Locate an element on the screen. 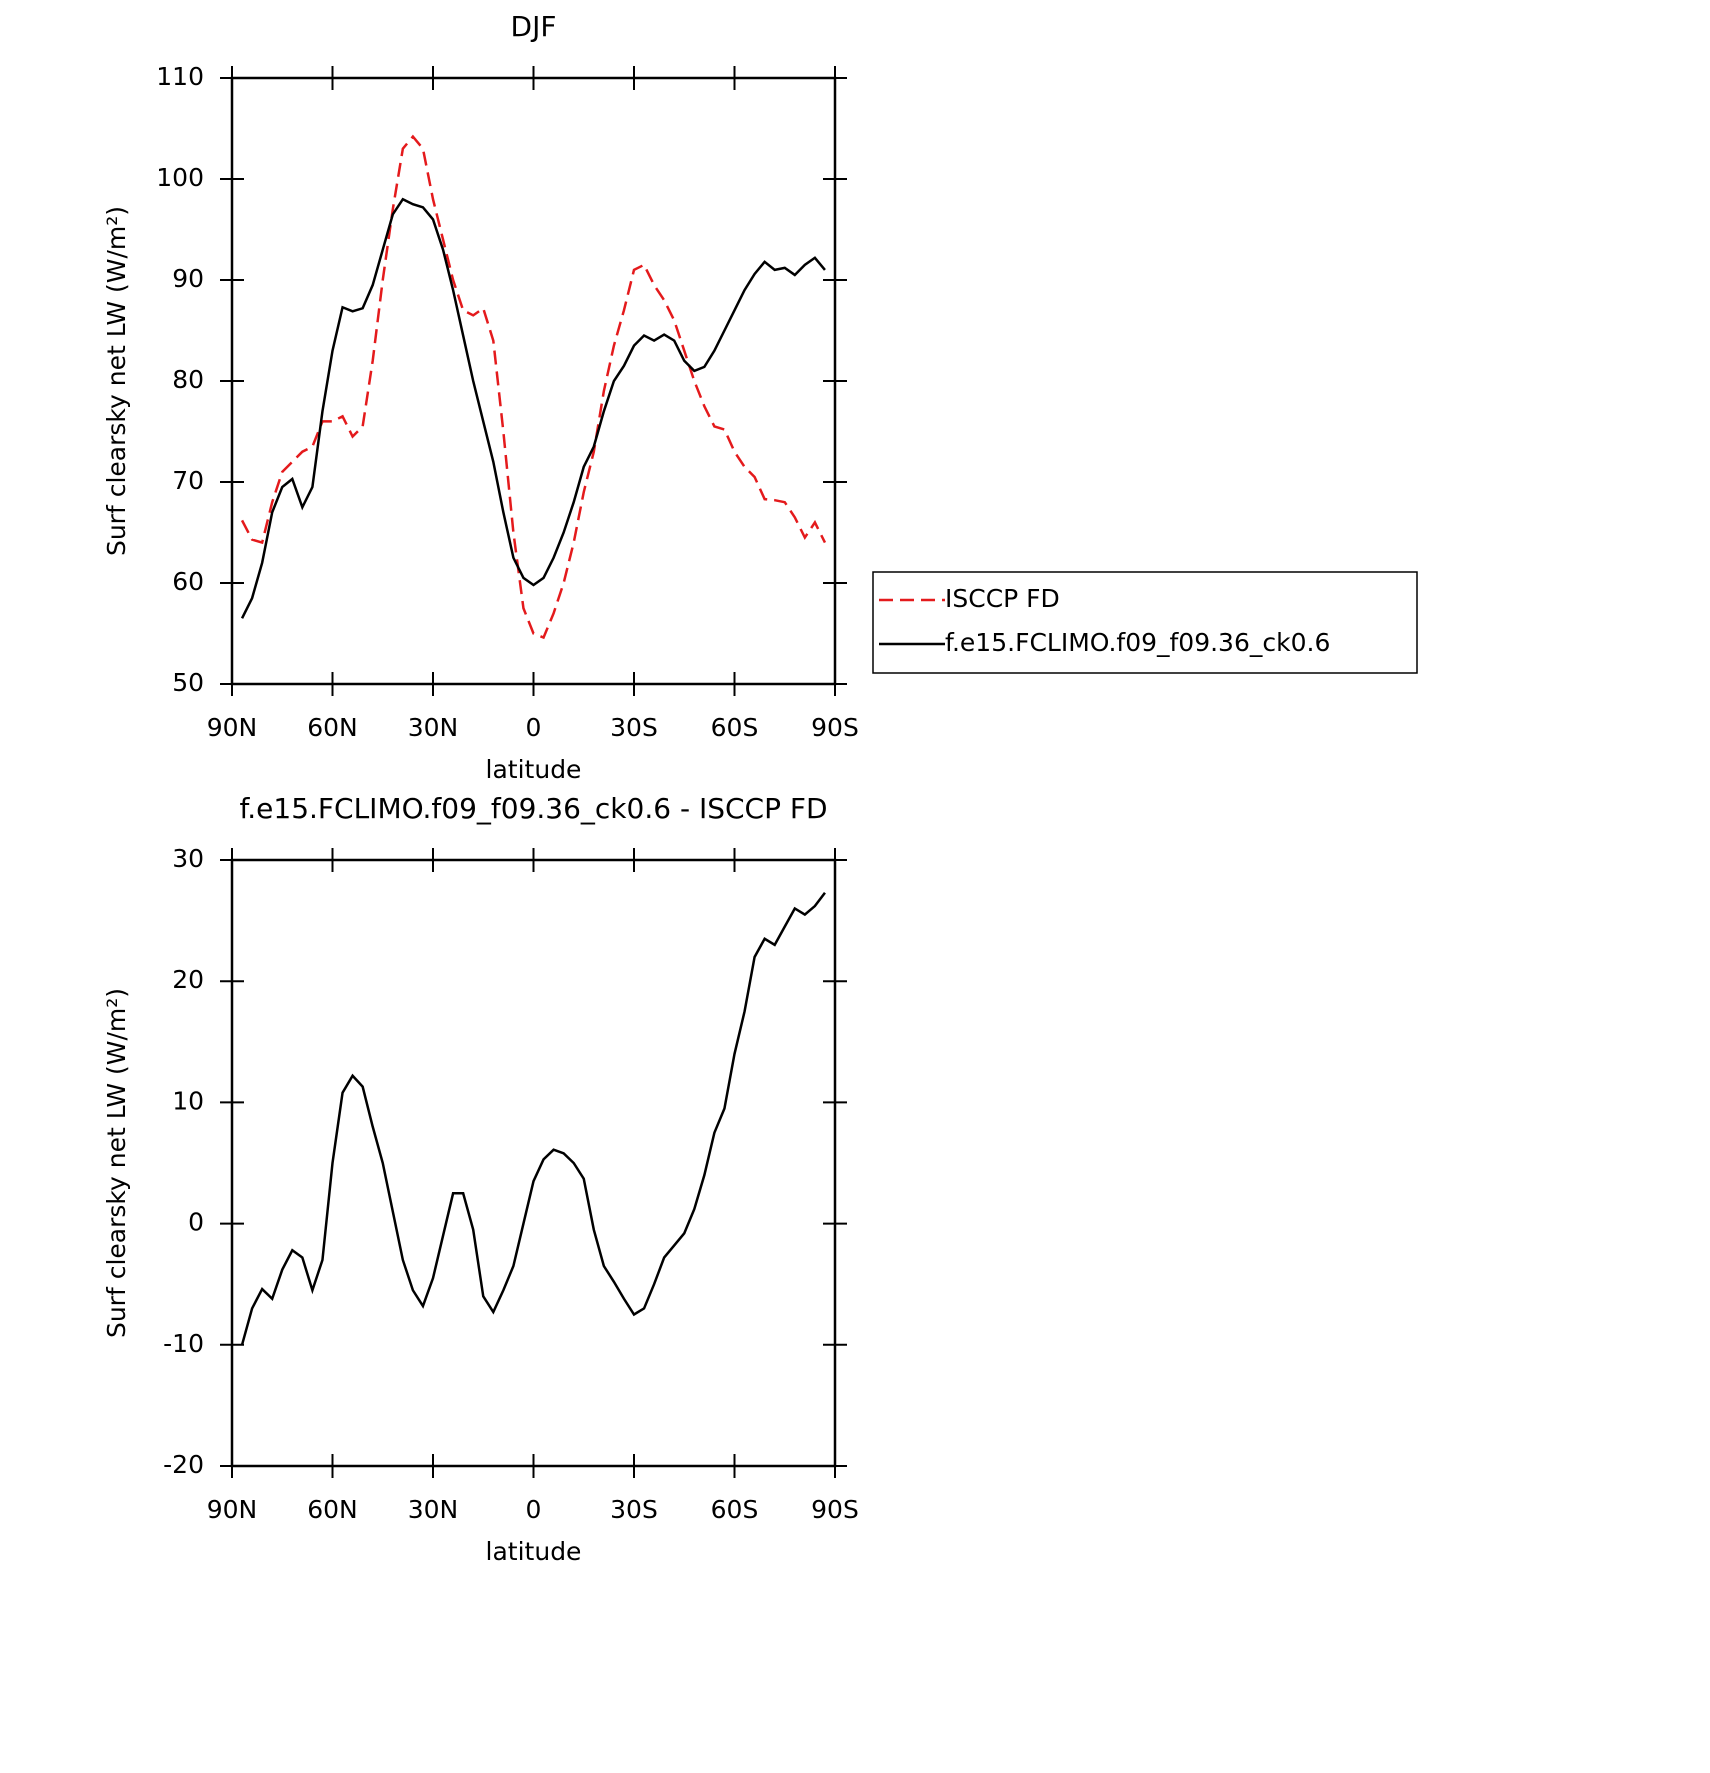  y-tick-label: -20 is located at coordinates (183, 1464).